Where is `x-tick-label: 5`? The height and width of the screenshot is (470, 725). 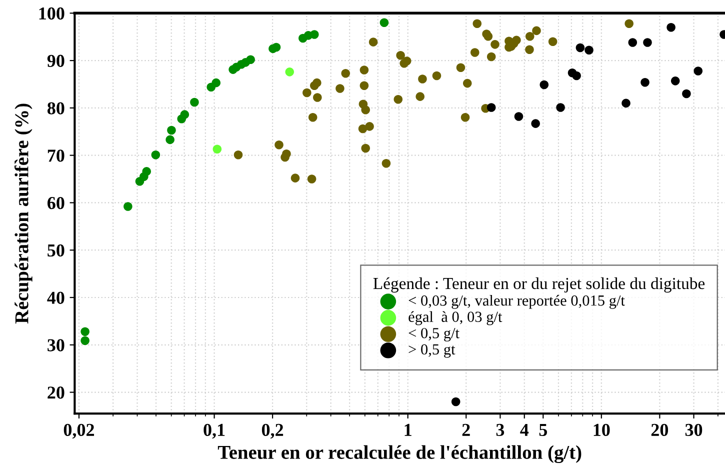
x-tick-label: 5 is located at coordinates (543, 430).